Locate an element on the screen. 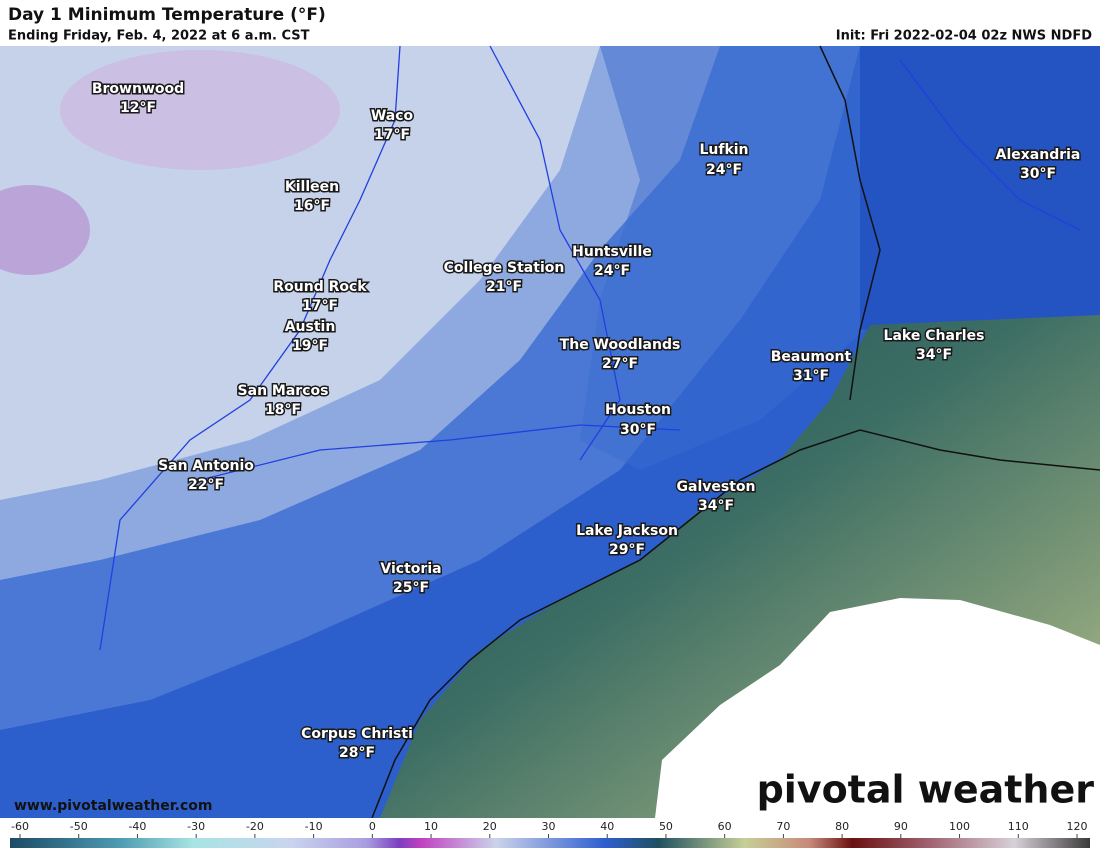 This screenshot has height=854, width=1100. city-name: San Marcos is located at coordinates (283, 391).